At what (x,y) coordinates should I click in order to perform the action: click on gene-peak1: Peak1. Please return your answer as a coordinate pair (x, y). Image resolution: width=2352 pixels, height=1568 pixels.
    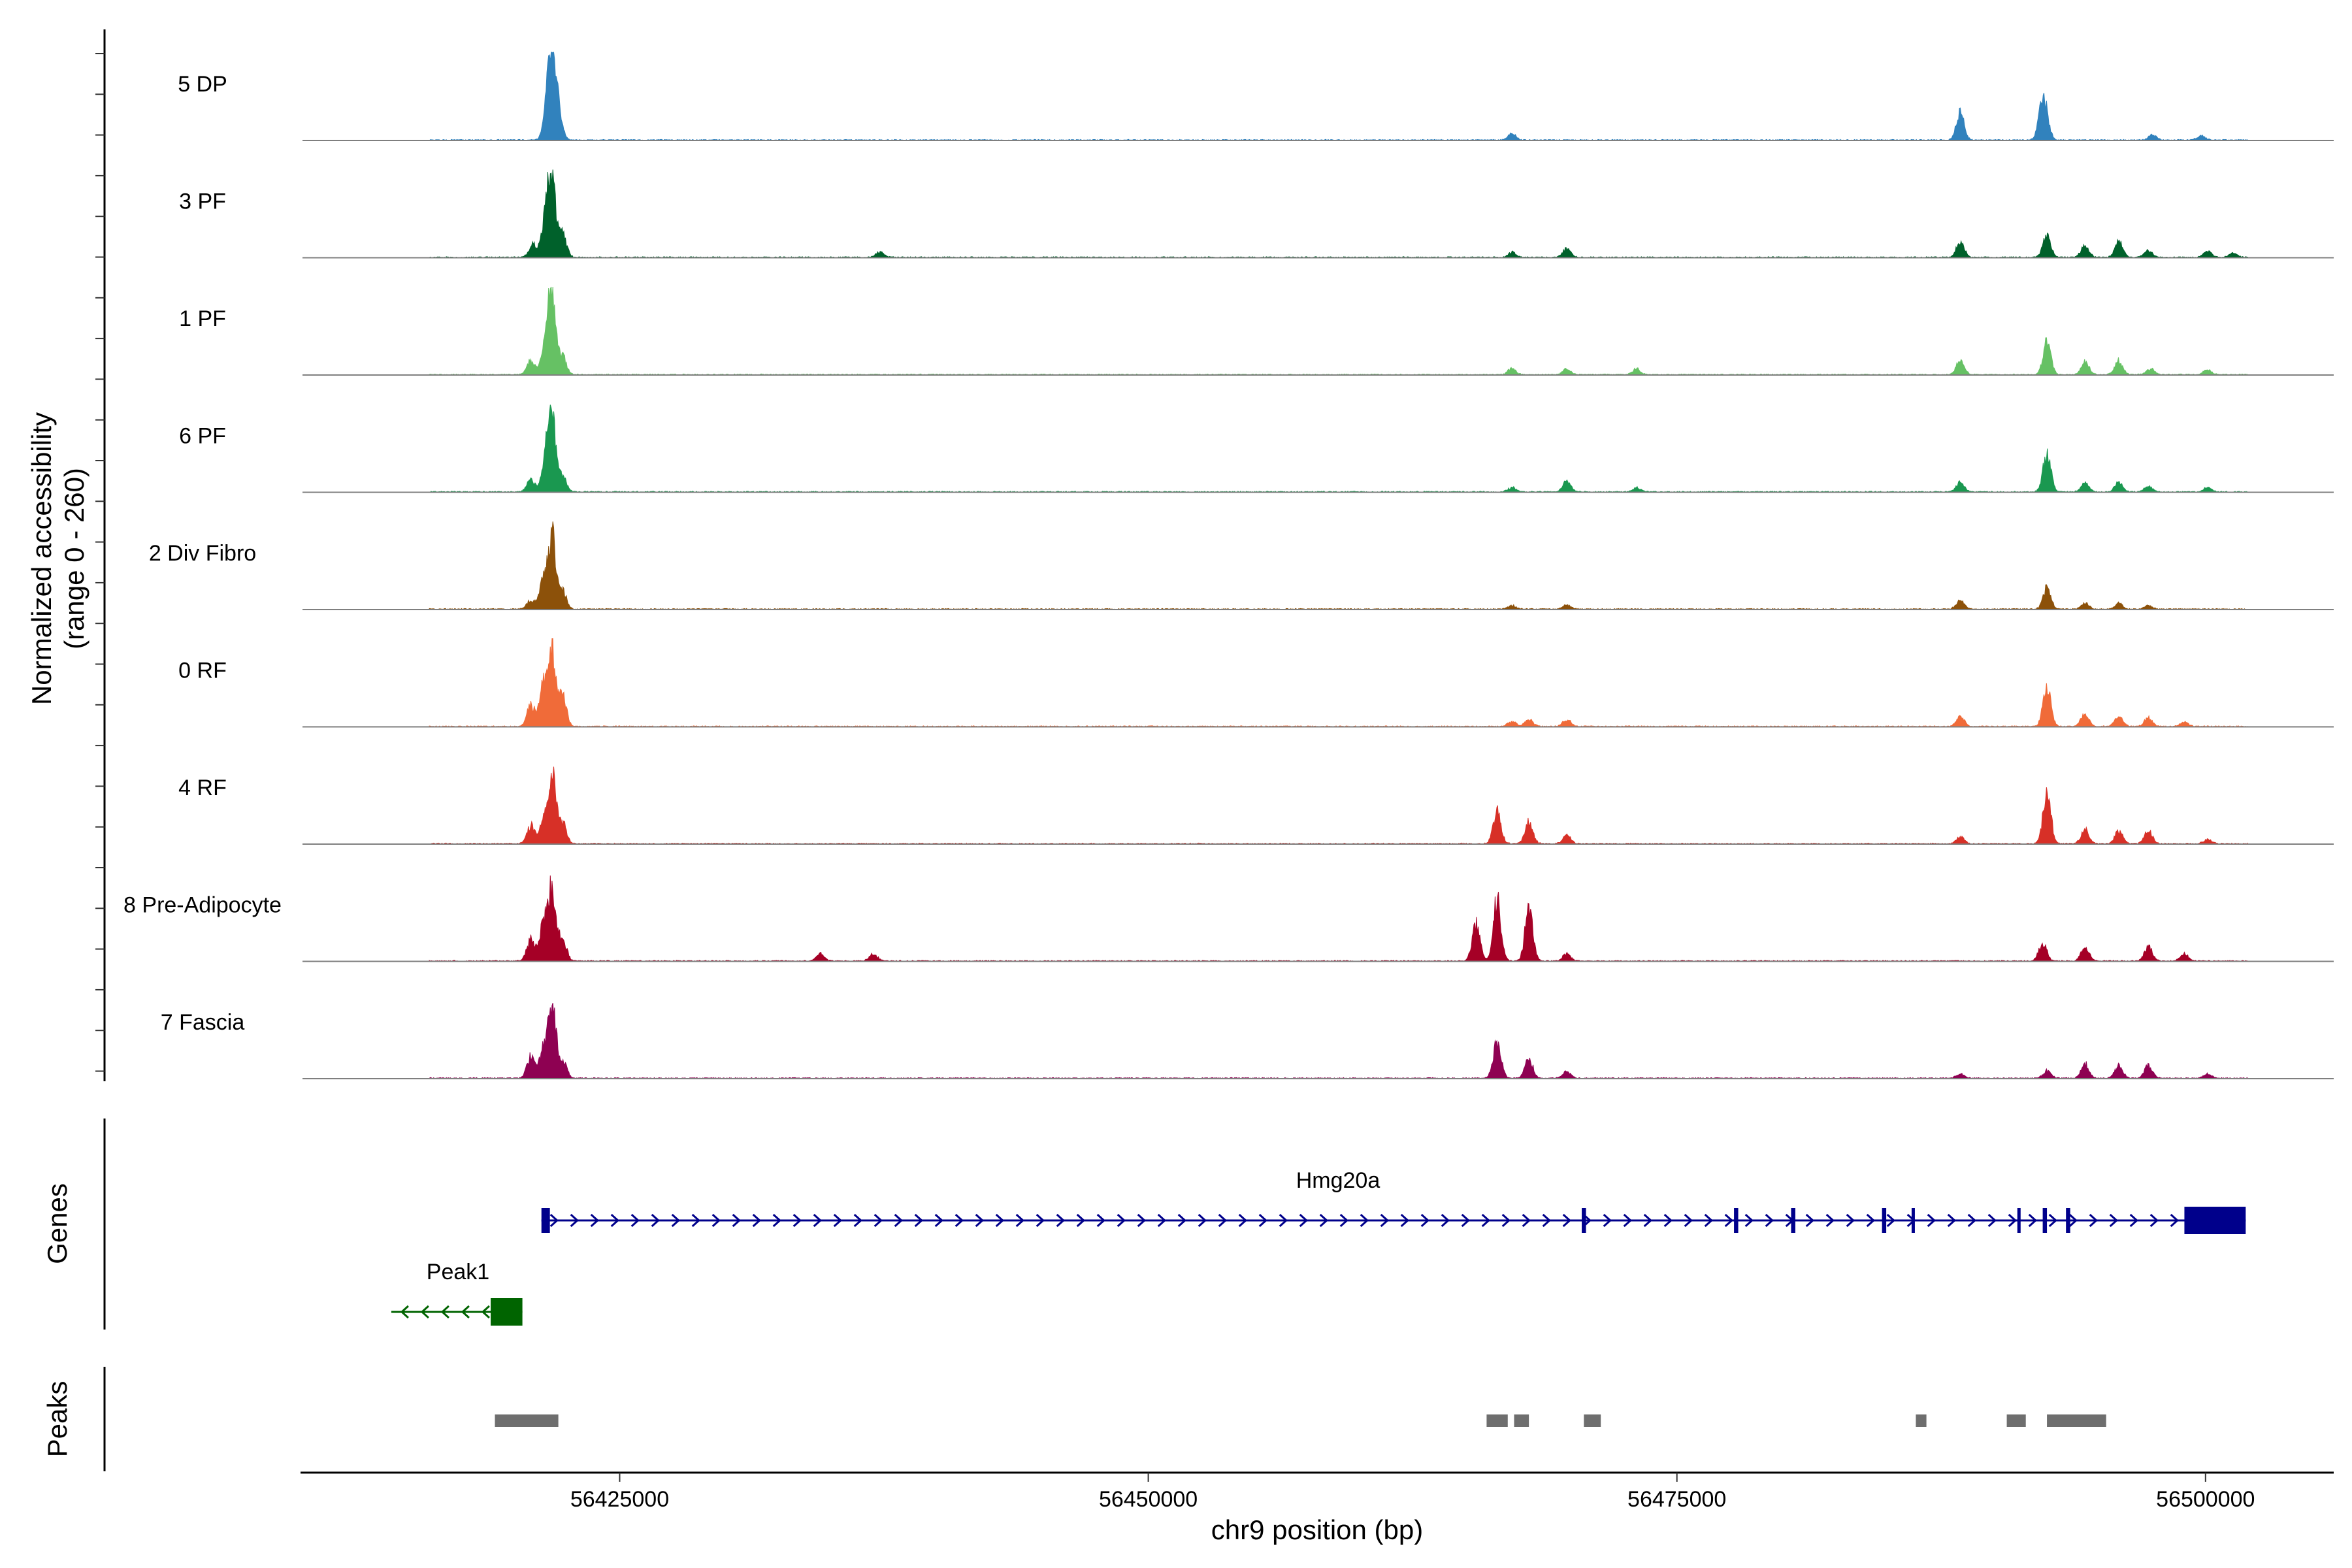
    Looking at the image, I should click on (457, 1293).